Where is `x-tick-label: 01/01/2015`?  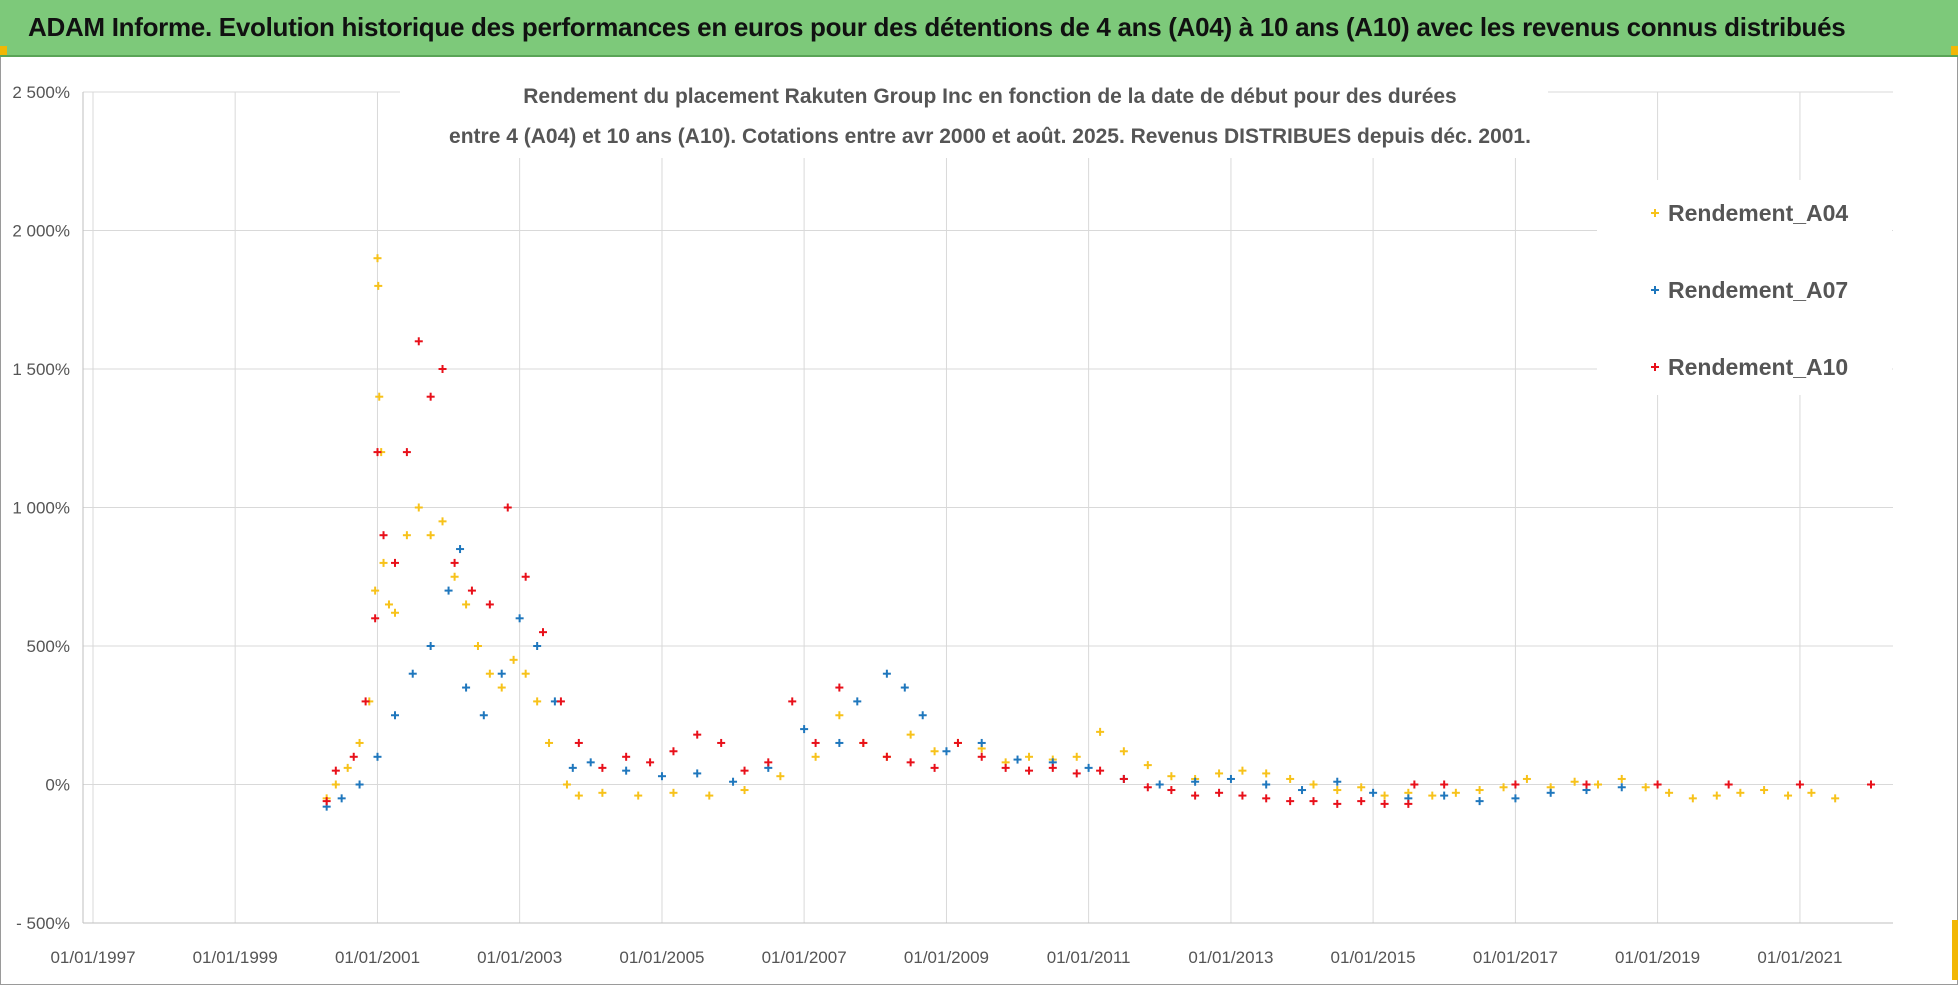 x-tick-label: 01/01/2015 is located at coordinates (1373, 957).